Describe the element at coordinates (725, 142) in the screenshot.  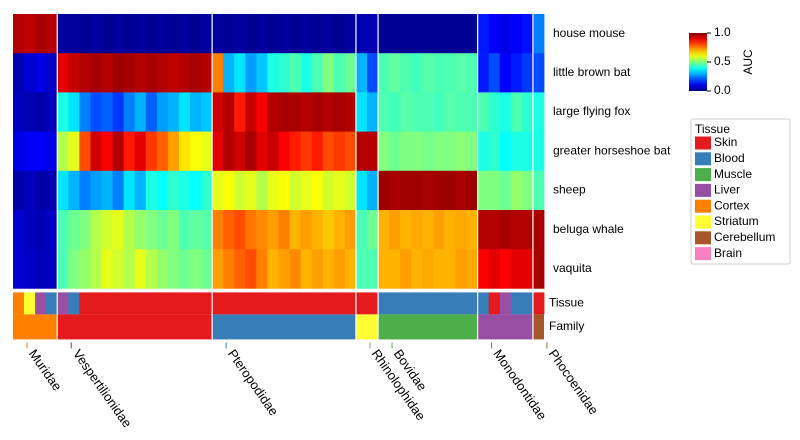
I see `legend-label: Skin` at that location.